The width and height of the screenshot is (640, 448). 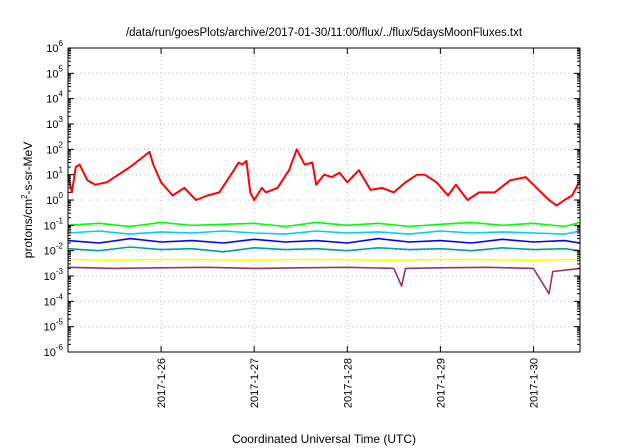 What do you see at coordinates (324, 439) in the screenshot?
I see `x-axis-label: Coordinated Universal Time (UTC)` at bounding box center [324, 439].